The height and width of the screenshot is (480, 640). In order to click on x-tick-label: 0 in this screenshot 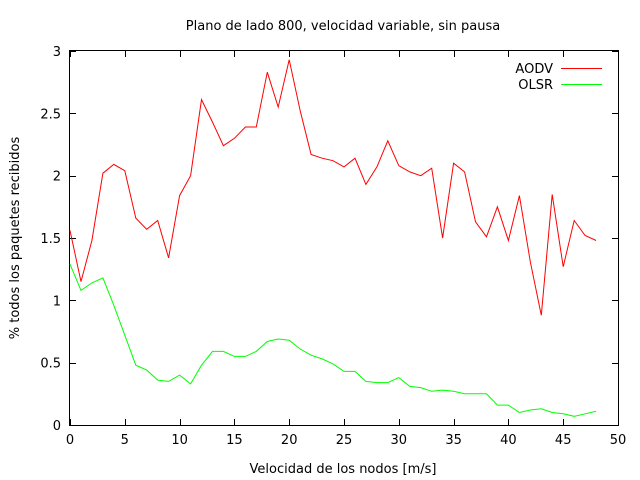, I will do `click(70, 440)`.